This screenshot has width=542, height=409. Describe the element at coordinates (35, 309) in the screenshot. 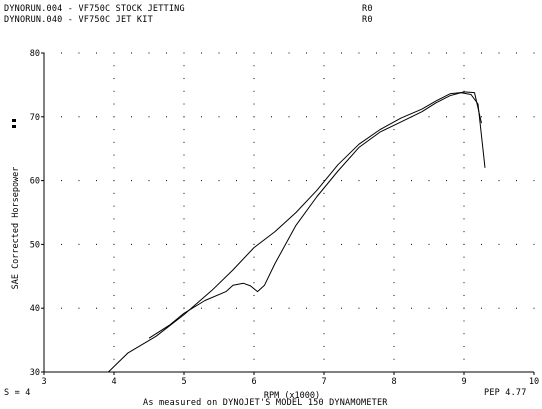

I see `y-tick-label: 40` at that location.